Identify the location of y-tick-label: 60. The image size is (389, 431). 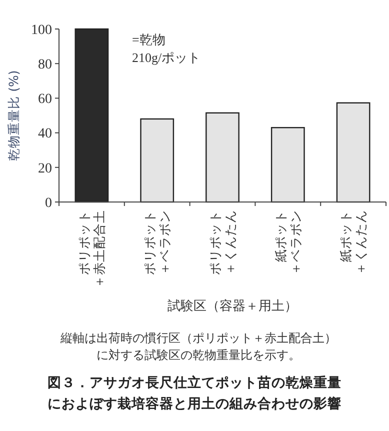
(45, 100).